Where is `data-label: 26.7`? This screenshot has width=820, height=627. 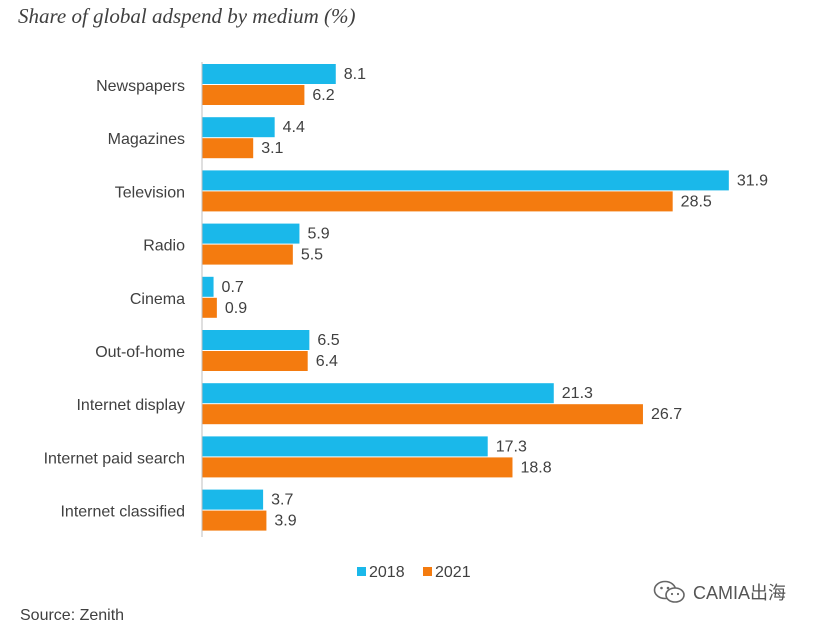 data-label: 26.7 is located at coordinates (666, 414).